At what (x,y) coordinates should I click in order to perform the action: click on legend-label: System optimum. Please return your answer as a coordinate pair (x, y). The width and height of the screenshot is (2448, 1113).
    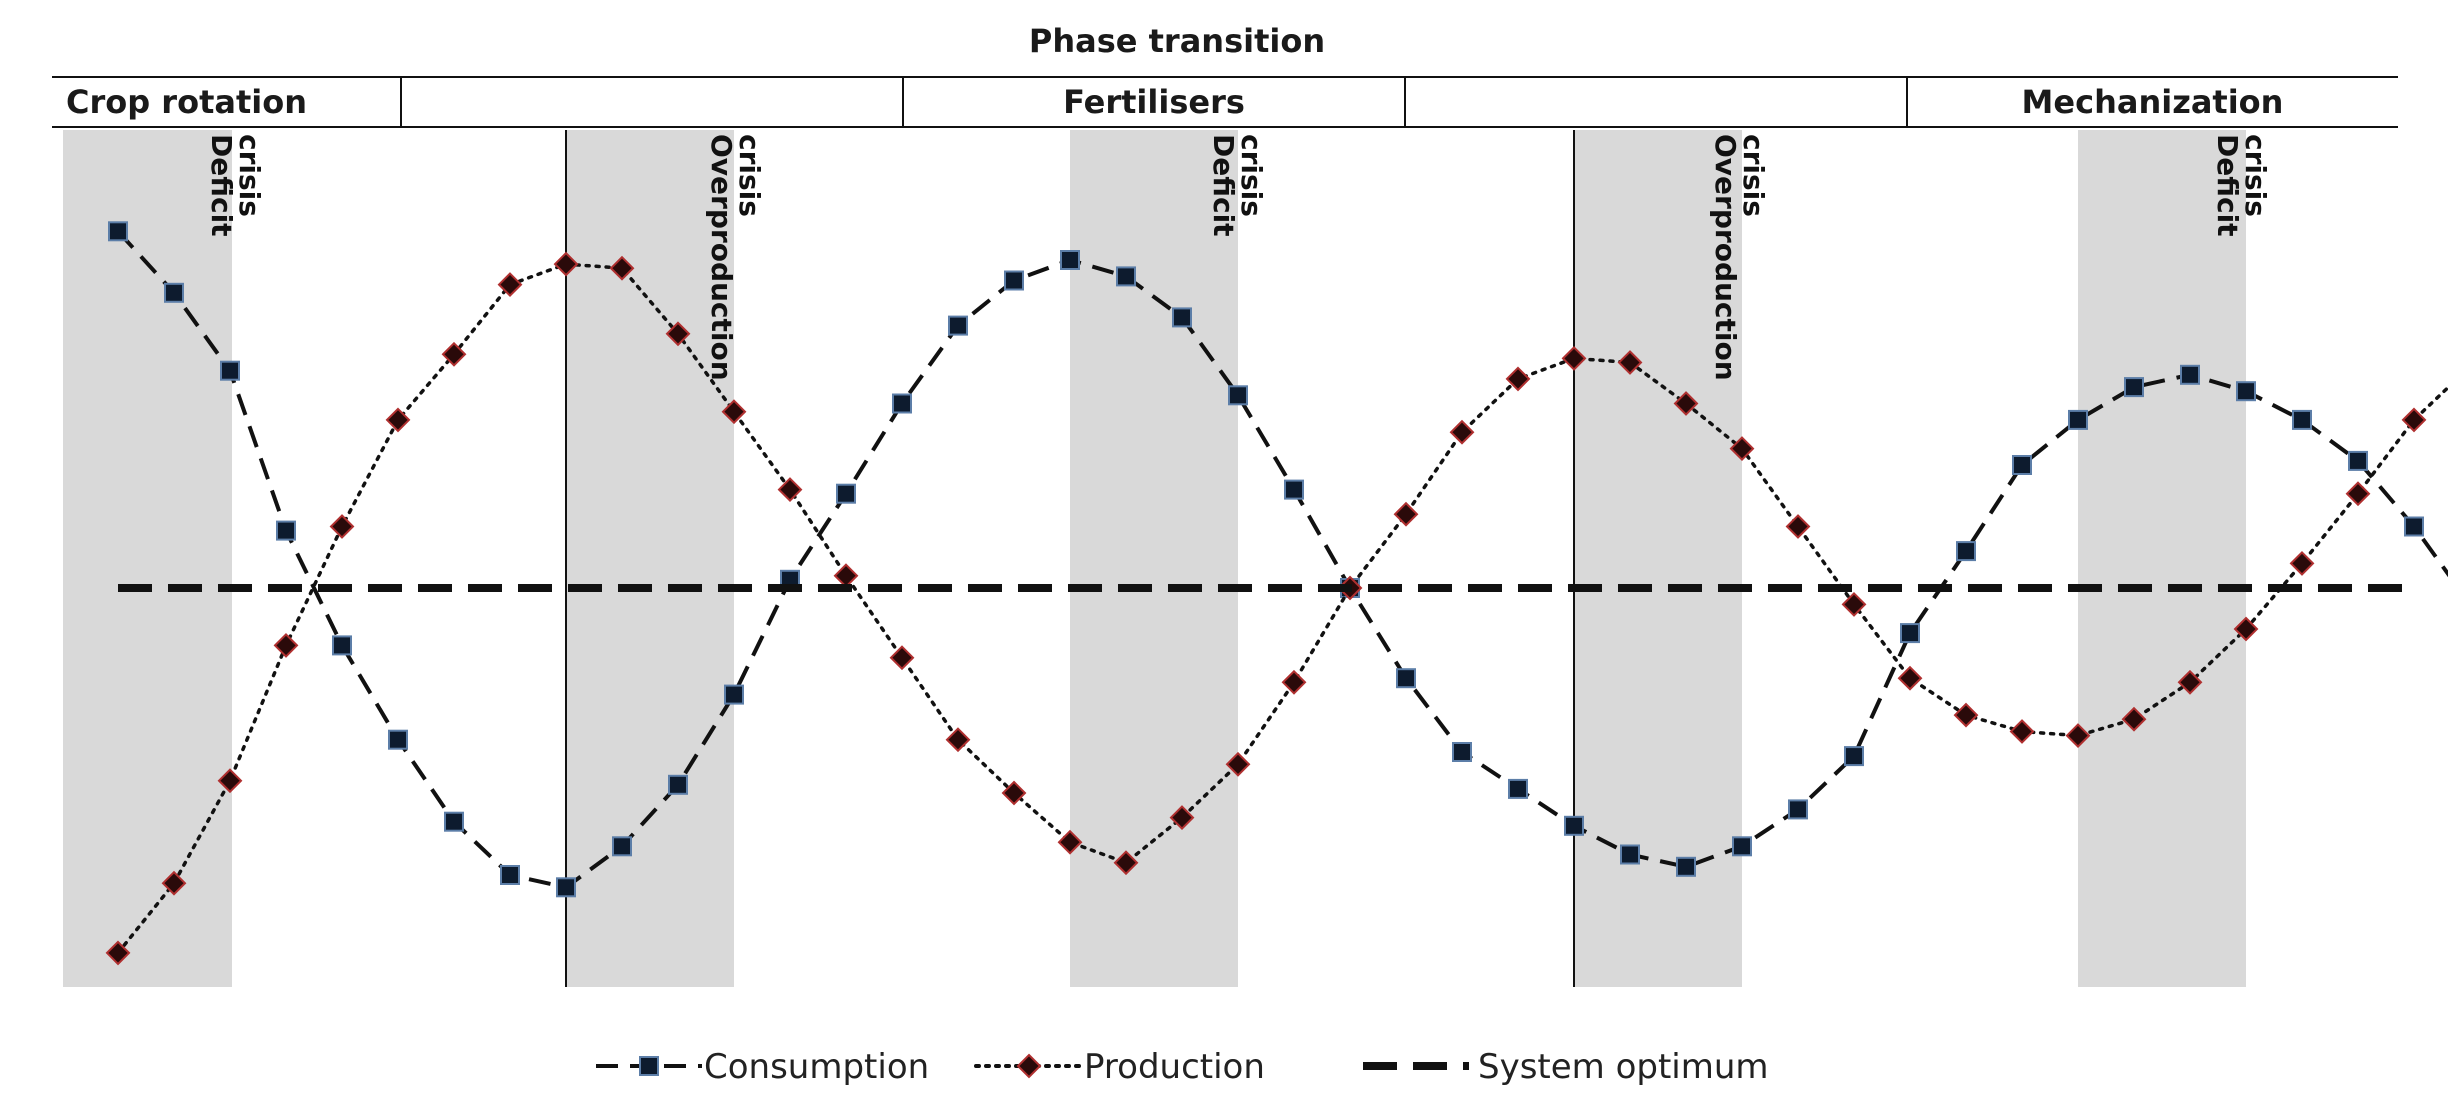
    Looking at the image, I should click on (1623, 1067).